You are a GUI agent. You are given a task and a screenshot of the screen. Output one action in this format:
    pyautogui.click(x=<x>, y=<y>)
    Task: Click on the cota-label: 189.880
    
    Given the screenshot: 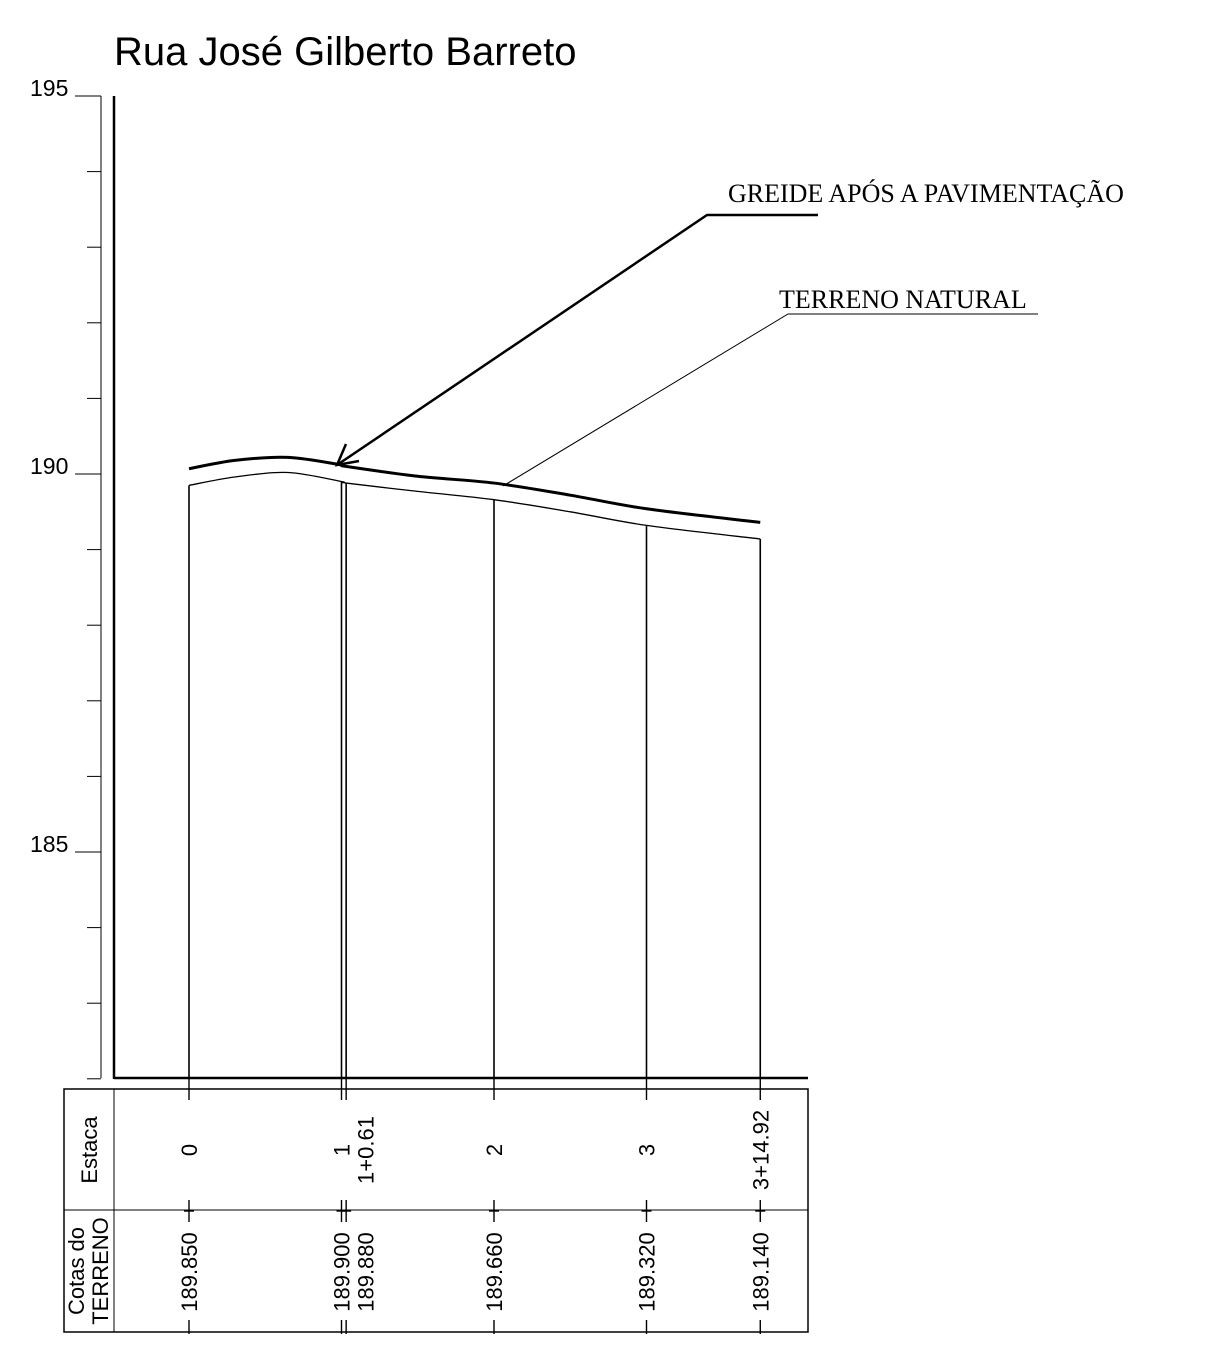 What is the action you would take?
    pyautogui.click(x=366, y=1272)
    